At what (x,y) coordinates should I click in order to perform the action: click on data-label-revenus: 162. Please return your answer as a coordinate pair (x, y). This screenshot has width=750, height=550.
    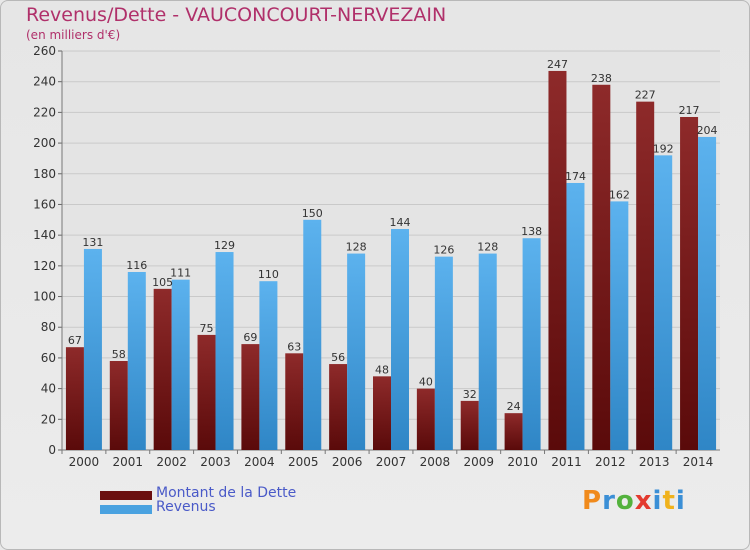
    Looking at the image, I should click on (619, 194).